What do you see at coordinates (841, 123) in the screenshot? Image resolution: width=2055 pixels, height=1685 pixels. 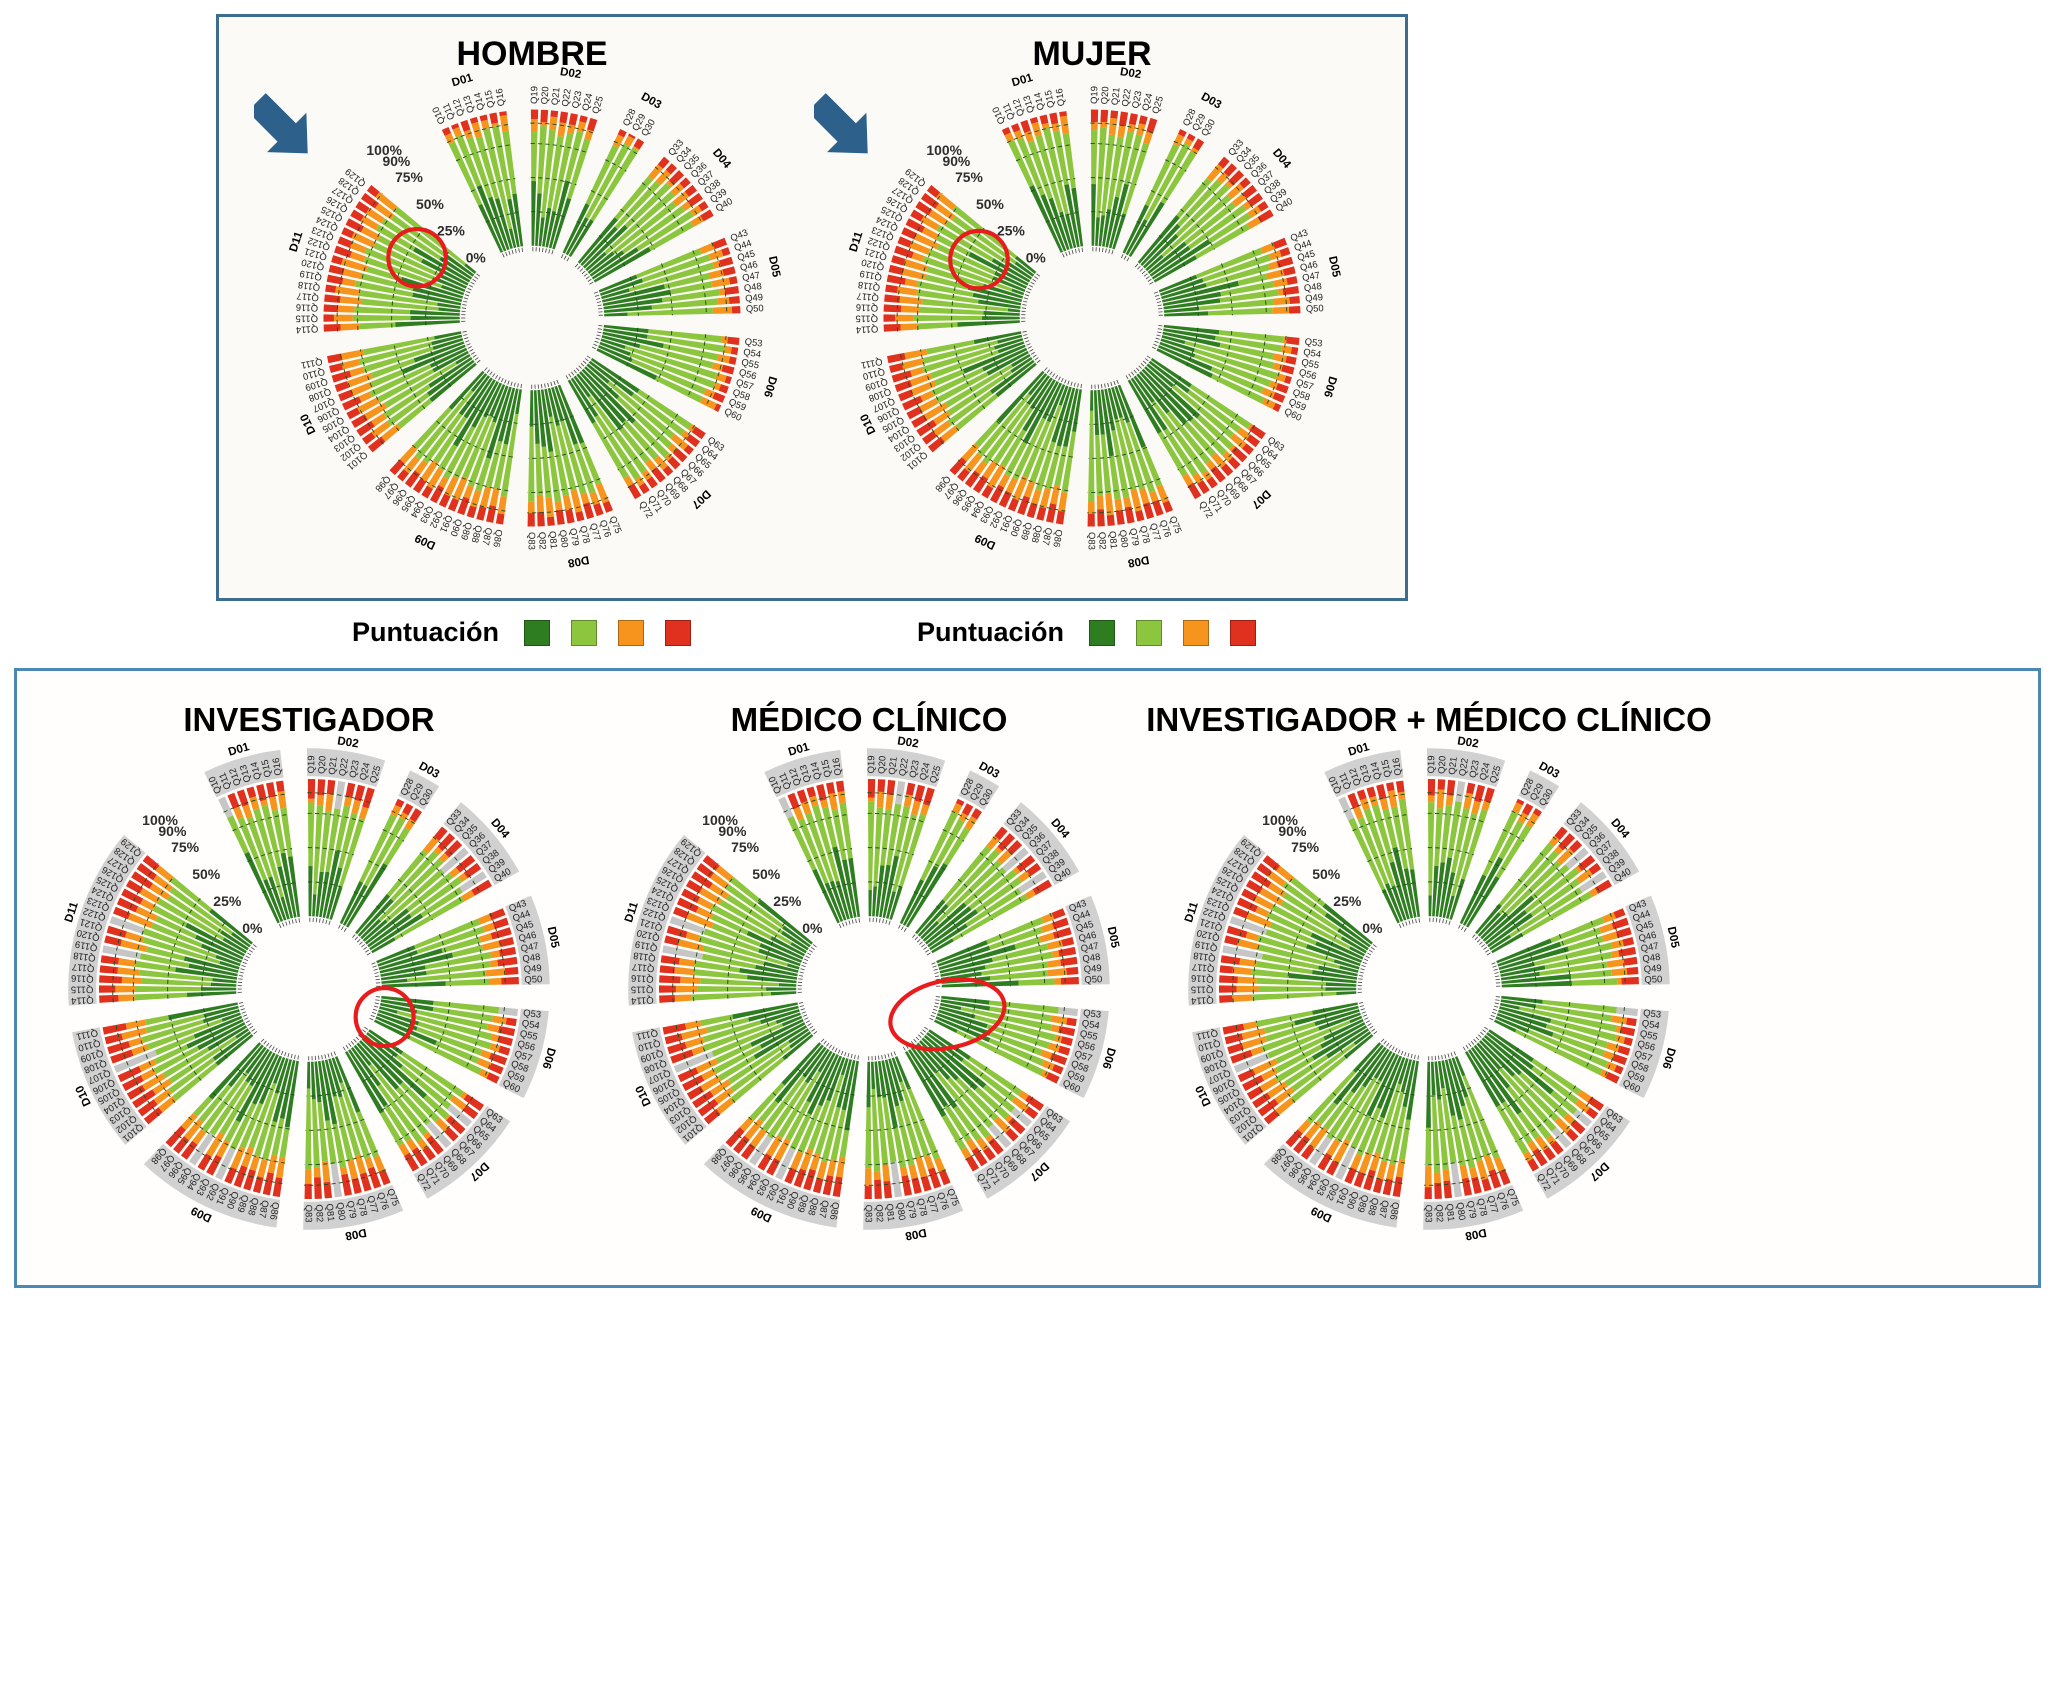 I see `arrow-icon` at bounding box center [841, 123].